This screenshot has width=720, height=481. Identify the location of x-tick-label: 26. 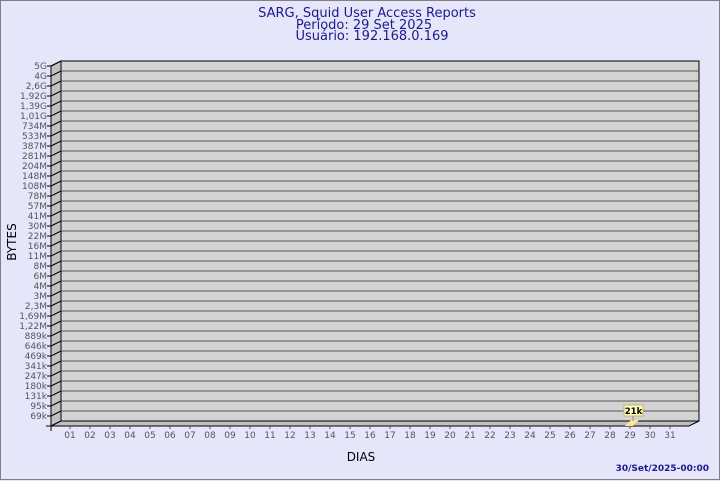
(570, 436).